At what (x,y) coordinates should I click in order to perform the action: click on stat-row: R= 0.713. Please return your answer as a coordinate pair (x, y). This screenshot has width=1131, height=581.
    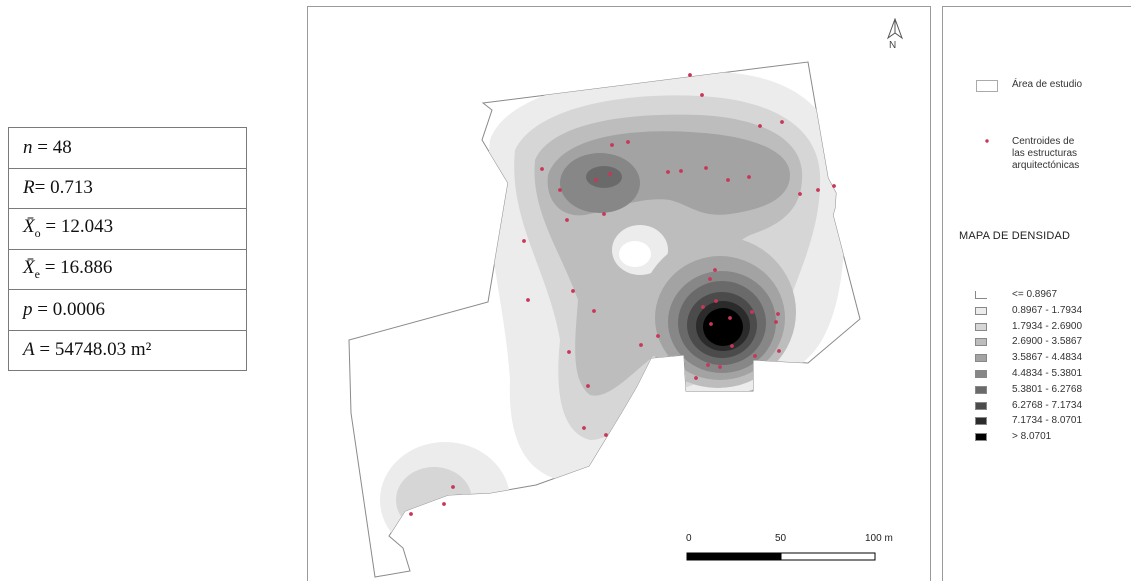
    Looking at the image, I should click on (127, 188).